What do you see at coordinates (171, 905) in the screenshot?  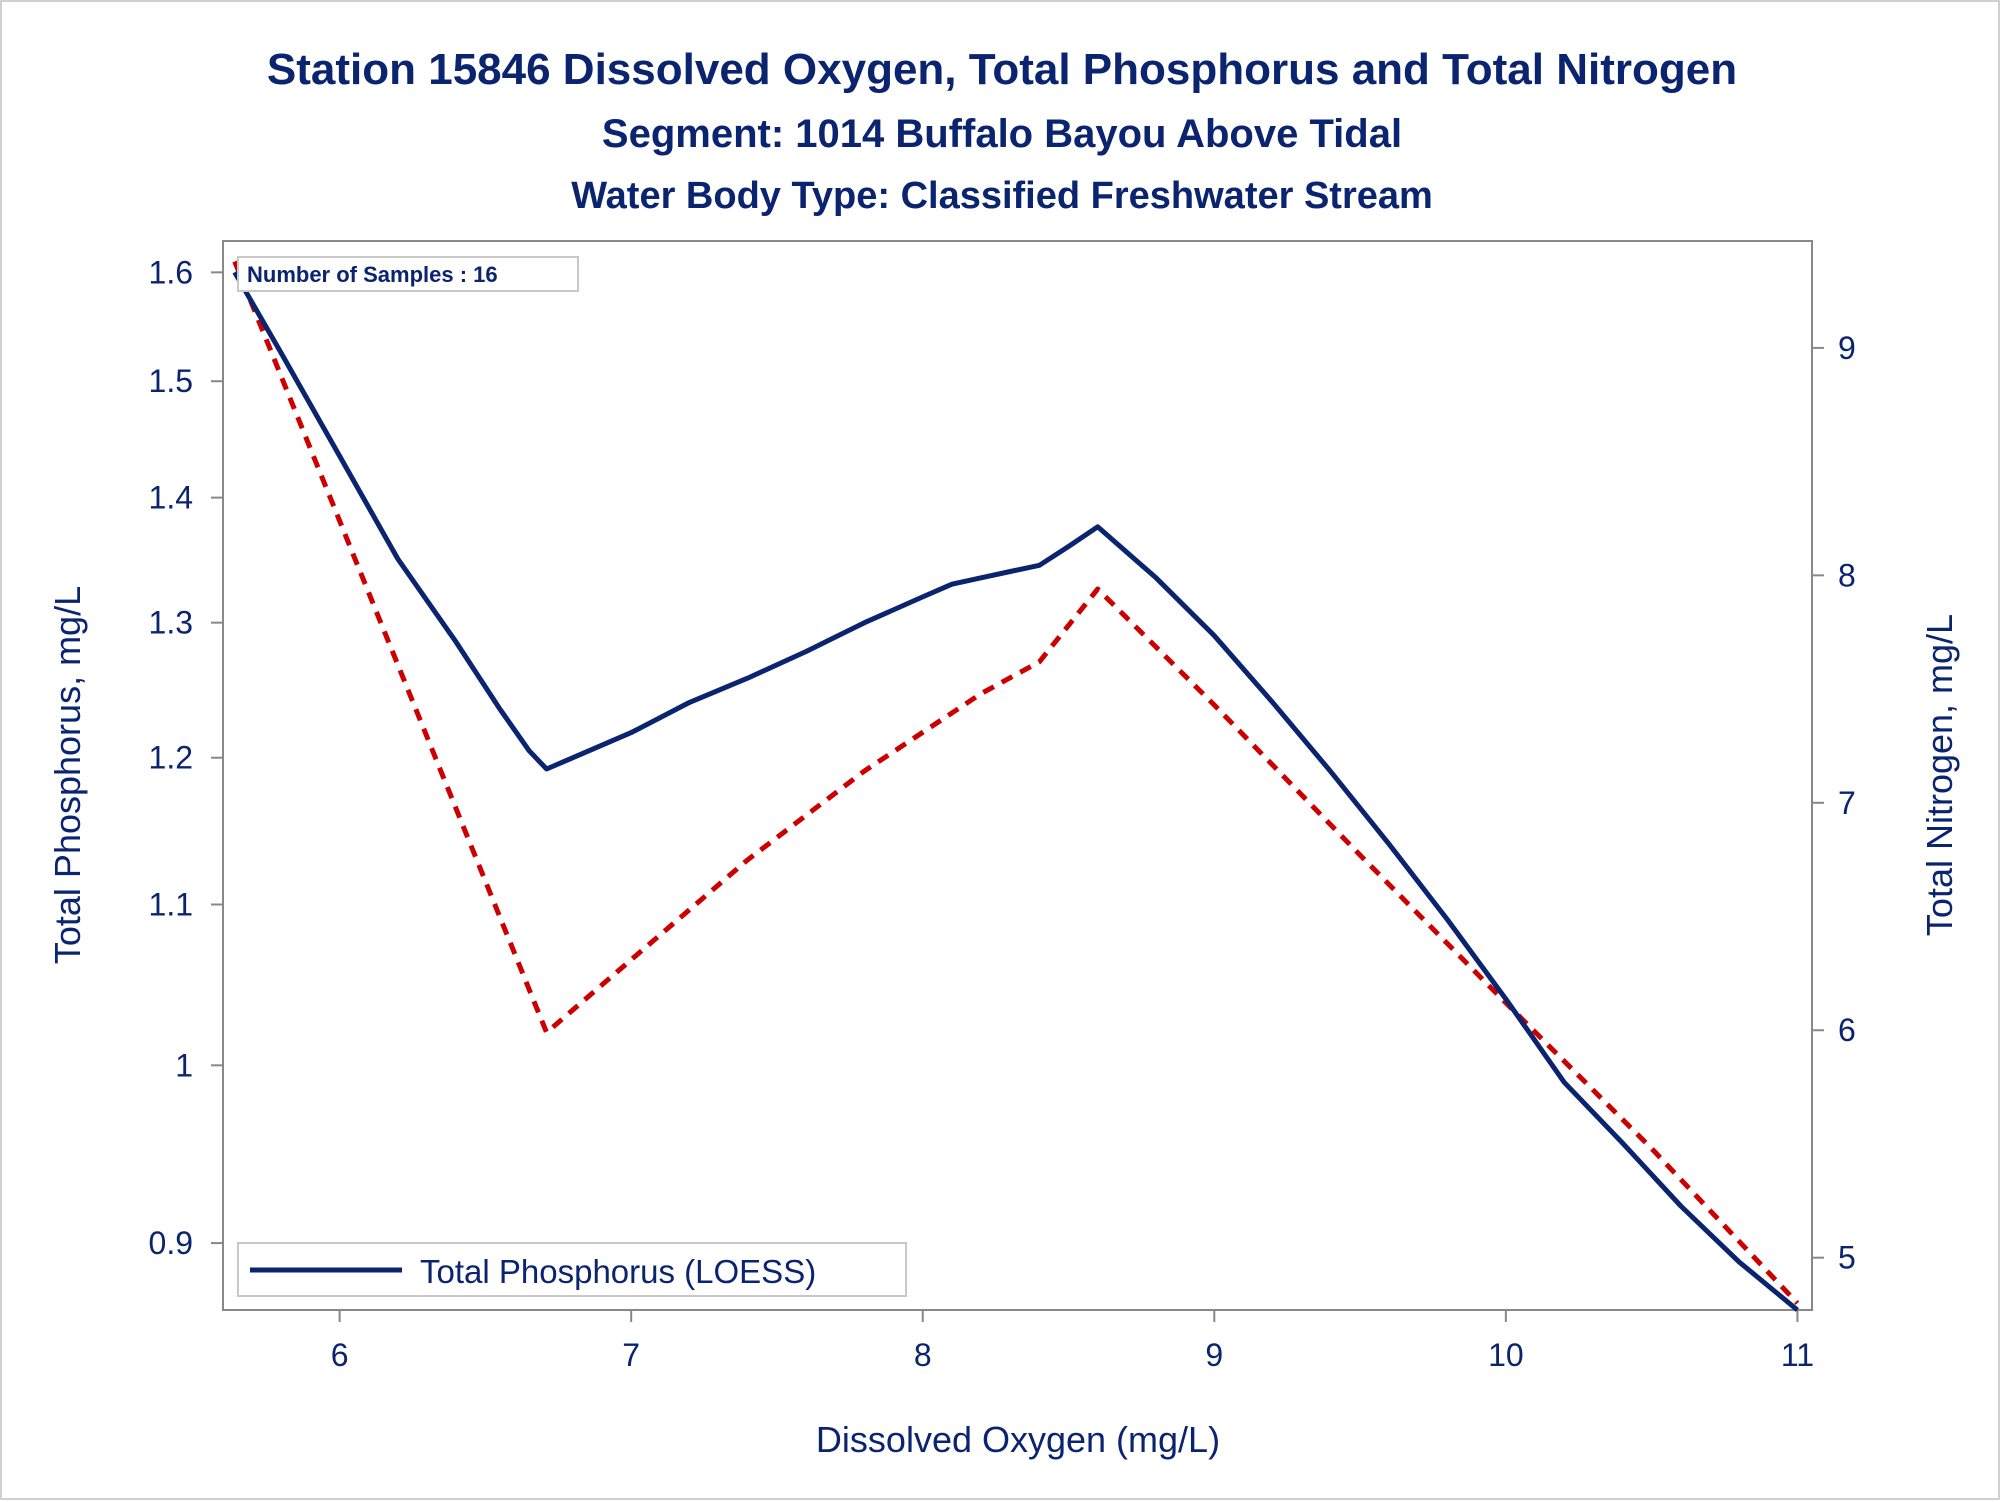 I see `y-tick-label: 1.1` at bounding box center [171, 905].